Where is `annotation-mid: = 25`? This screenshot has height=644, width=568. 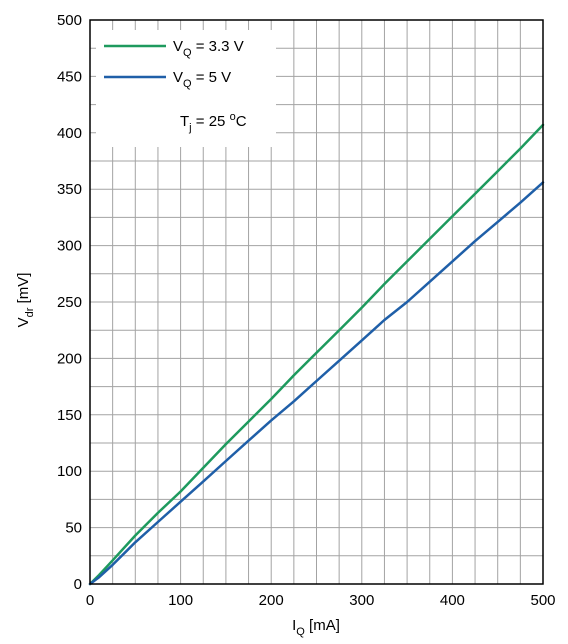
annotation-mid: = 25 is located at coordinates (211, 121).